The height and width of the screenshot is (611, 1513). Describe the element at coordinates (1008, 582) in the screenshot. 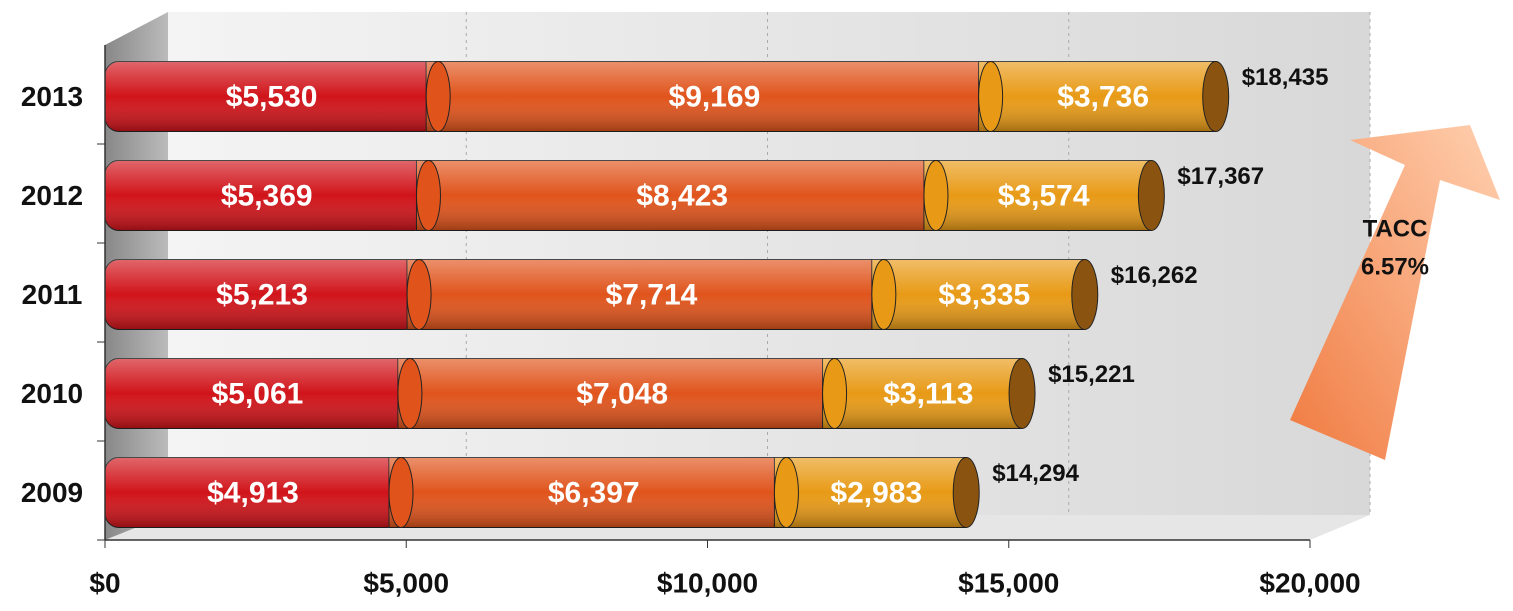

I see `x-tick-label: $15,000` at that location.